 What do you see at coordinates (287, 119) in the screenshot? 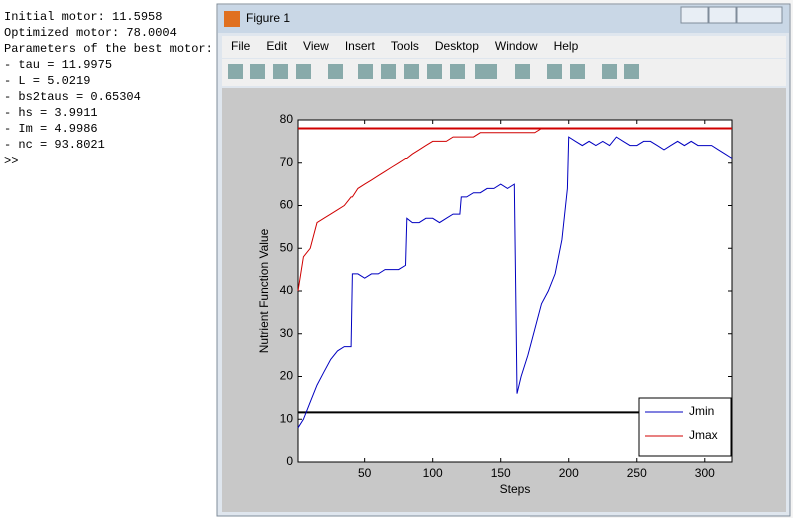
I see `y-tick-label: 80` at bounding box center [287, 119].